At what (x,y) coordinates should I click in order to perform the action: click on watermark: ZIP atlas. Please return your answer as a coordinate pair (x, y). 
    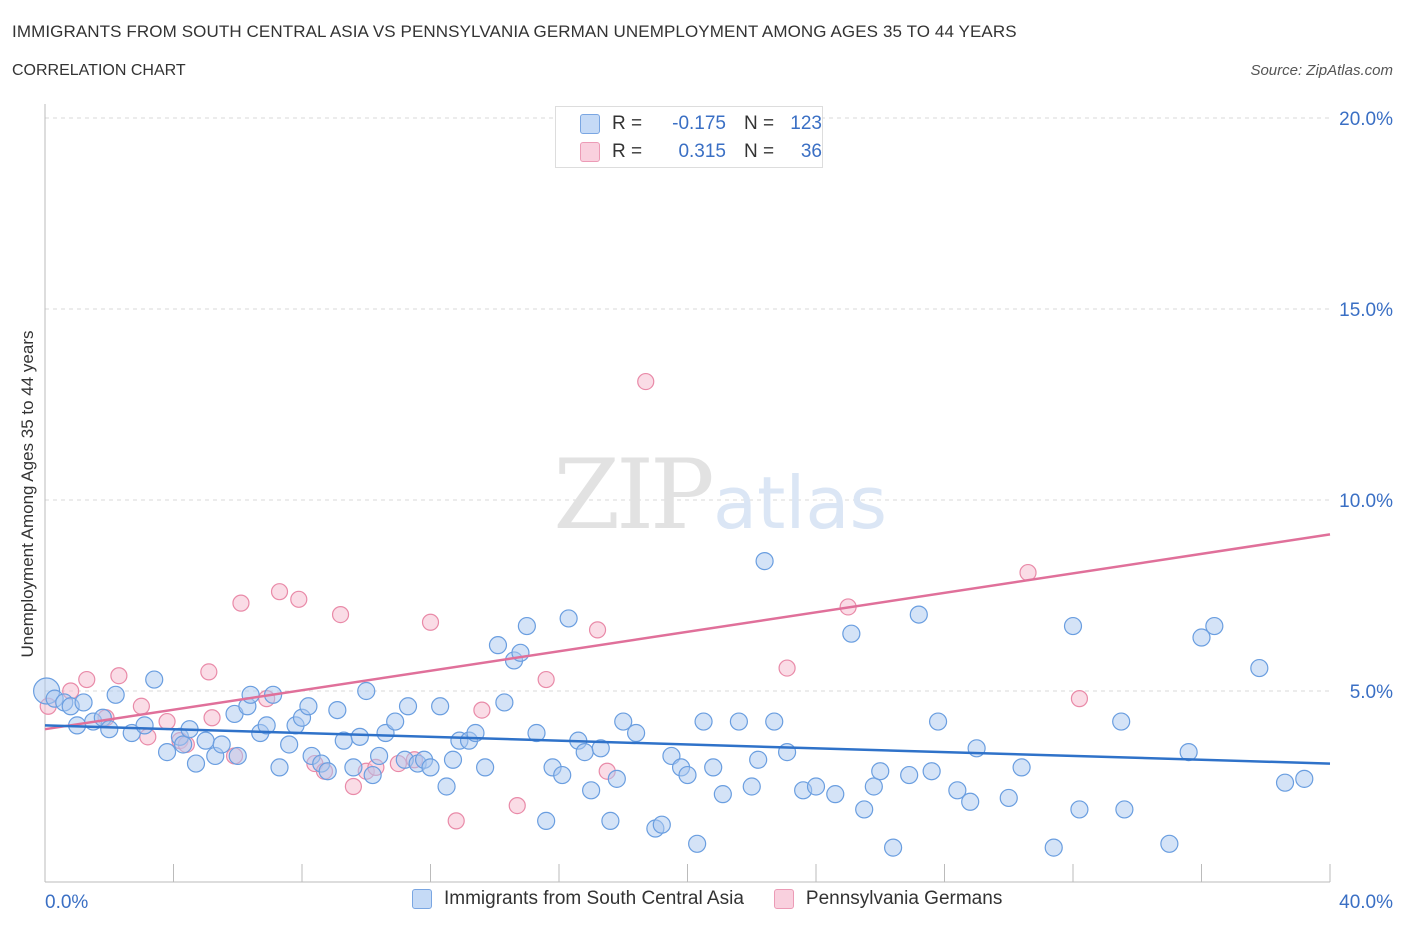
    Looking at the image, I should click on (720, 495).